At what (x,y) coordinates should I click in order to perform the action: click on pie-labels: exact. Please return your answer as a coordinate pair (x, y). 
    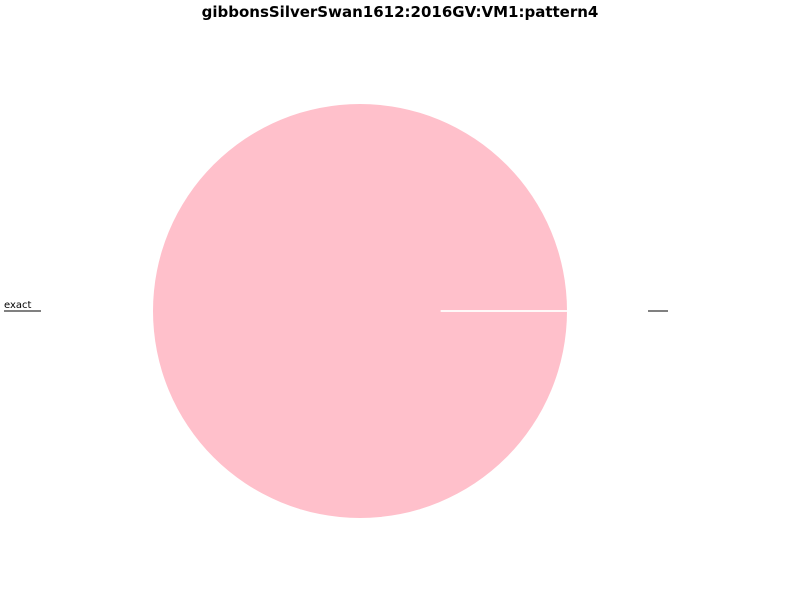
    Looking at the image, I should click on (336, 306).